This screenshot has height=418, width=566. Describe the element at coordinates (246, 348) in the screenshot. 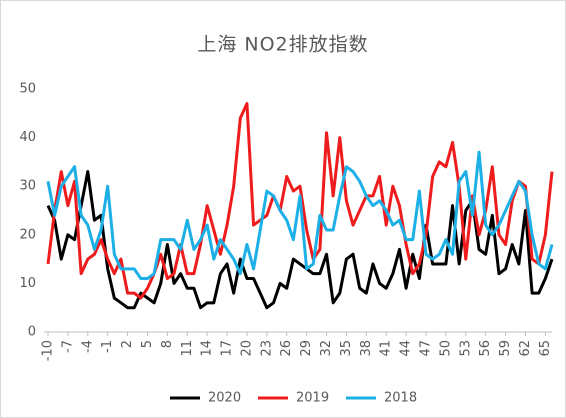

I see `x-tick-label: 20` at that location.